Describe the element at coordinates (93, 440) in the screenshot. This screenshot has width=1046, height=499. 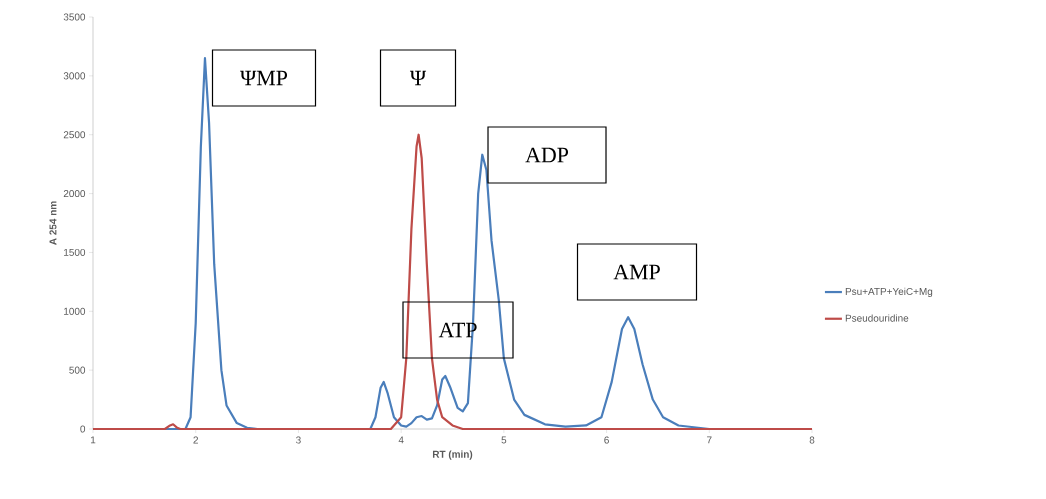
I see `x-tick-label: 1` at that location.